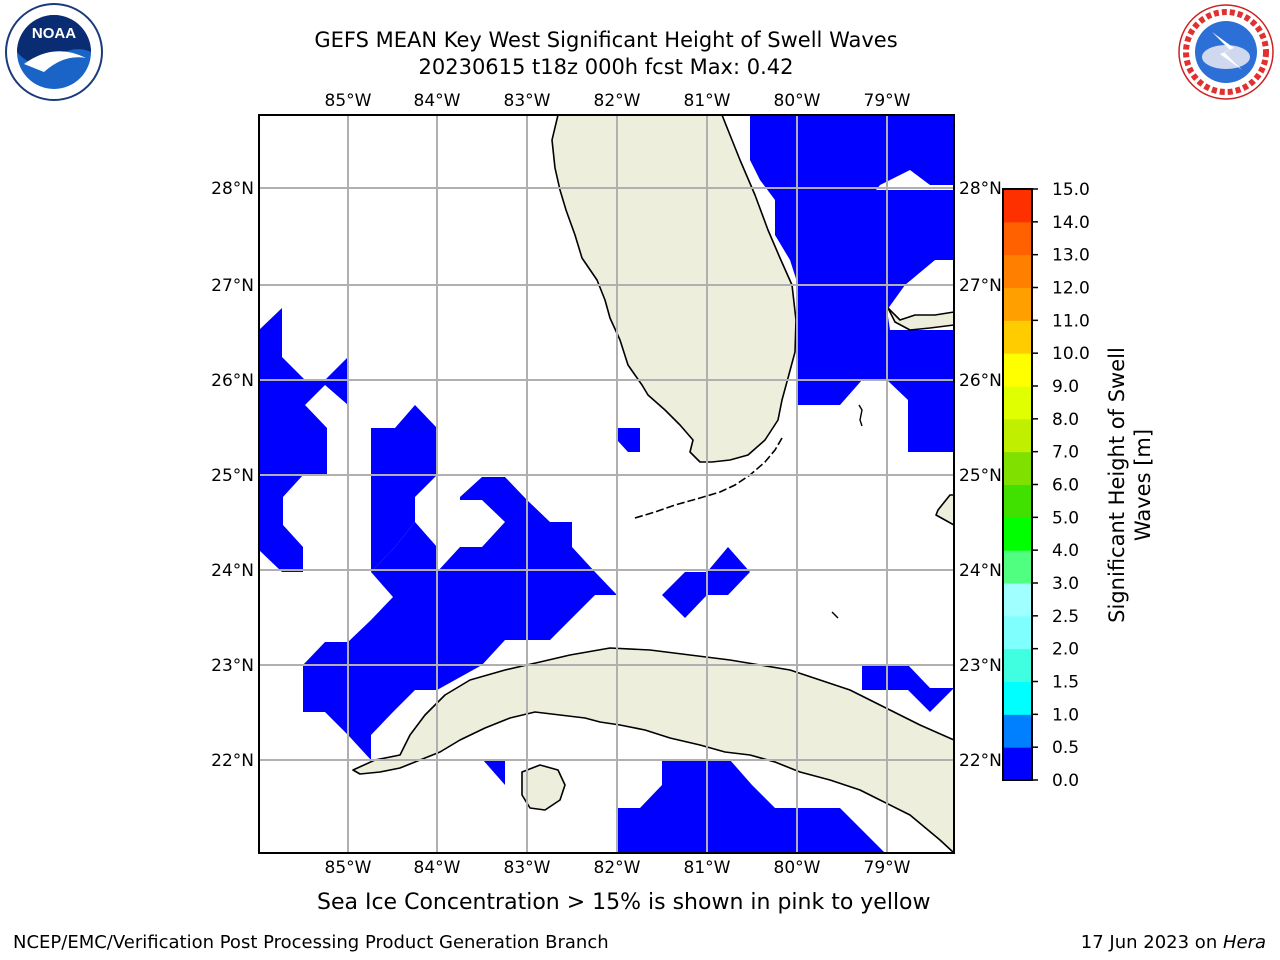  I want to click on colorbar-label-line2: Waves [m], so click(1143, 485).